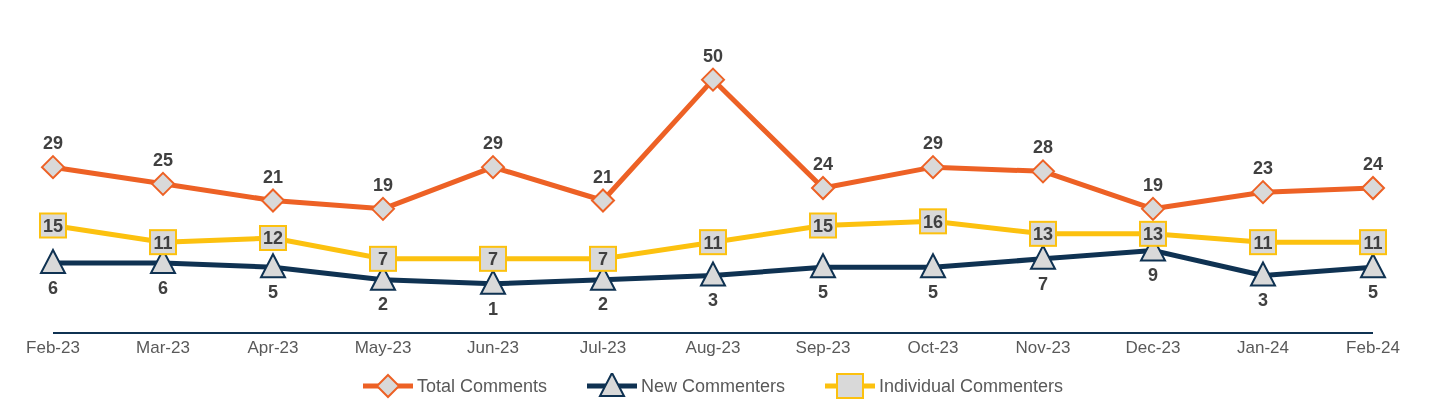 The height and width of the screenshot is (414, 1429). What do you see at coordinates (823, 348) in the screenshot?
I see `x-tick-label: Sep-23` at bounding box center [823, 348].